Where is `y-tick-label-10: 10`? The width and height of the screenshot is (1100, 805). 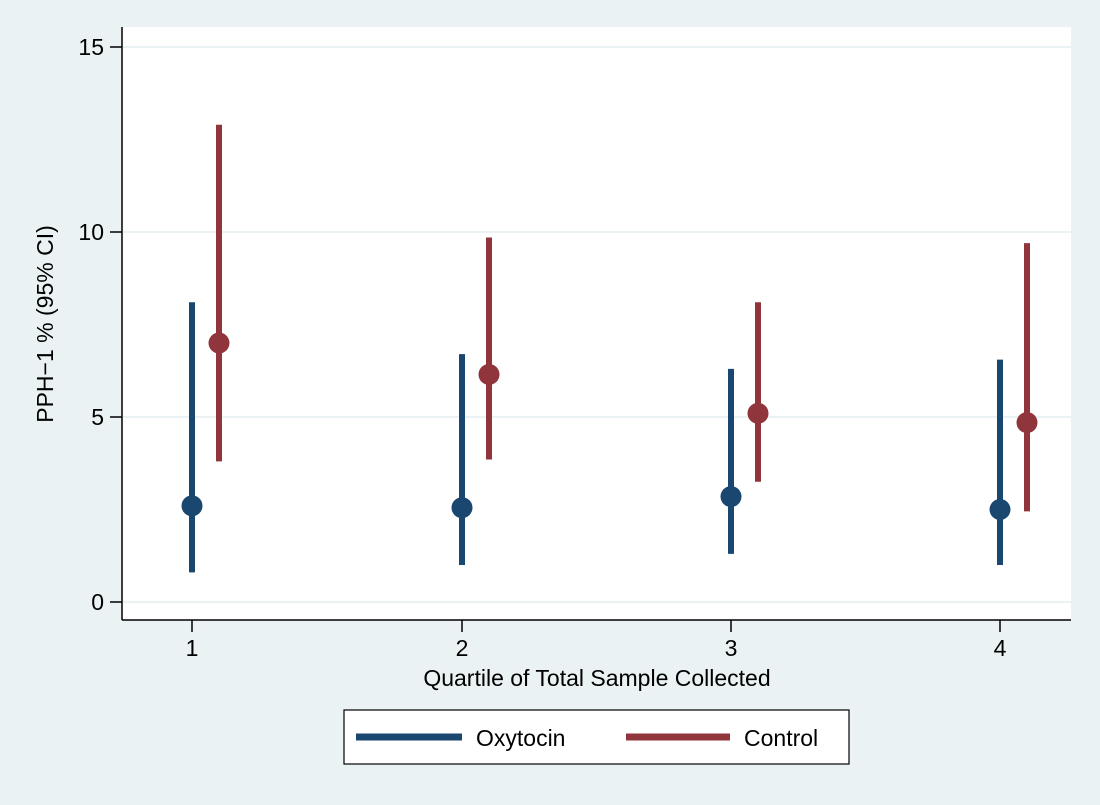 y-tick-label-10: 10 is located at coordinates (91, 232).